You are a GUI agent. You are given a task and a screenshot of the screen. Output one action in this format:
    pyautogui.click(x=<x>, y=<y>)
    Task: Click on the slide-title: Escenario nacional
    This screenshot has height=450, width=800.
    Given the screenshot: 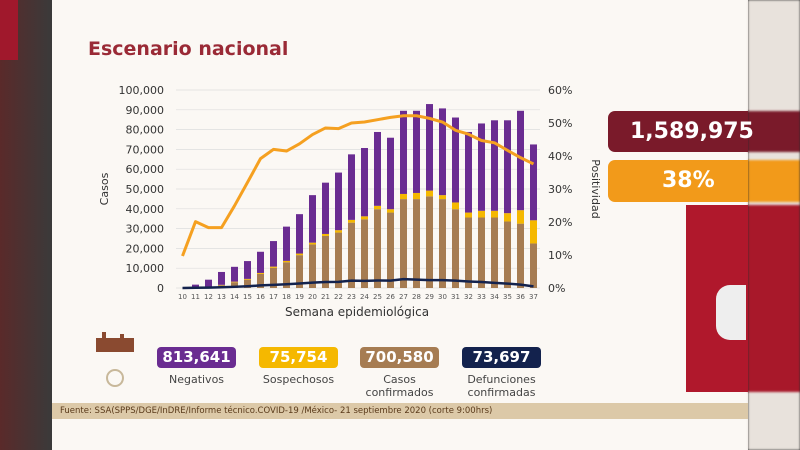 What is the action you would take?
    pyautogui.click(x=188, y=49)
    